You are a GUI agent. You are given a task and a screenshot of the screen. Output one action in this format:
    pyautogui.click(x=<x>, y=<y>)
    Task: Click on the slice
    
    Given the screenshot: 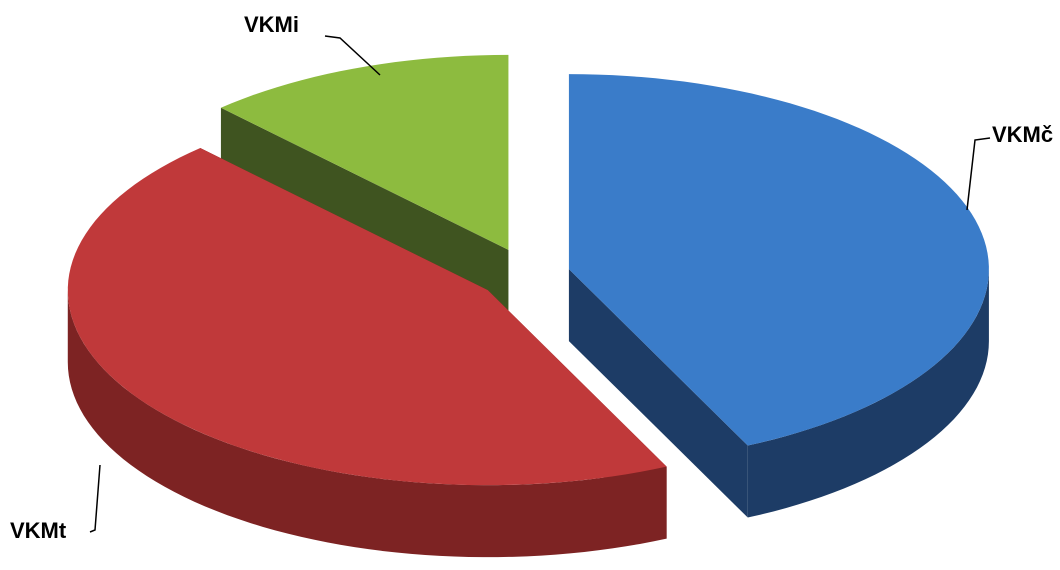 What is the action you would take?
    pyautogui.click(x=364, y=152)
    